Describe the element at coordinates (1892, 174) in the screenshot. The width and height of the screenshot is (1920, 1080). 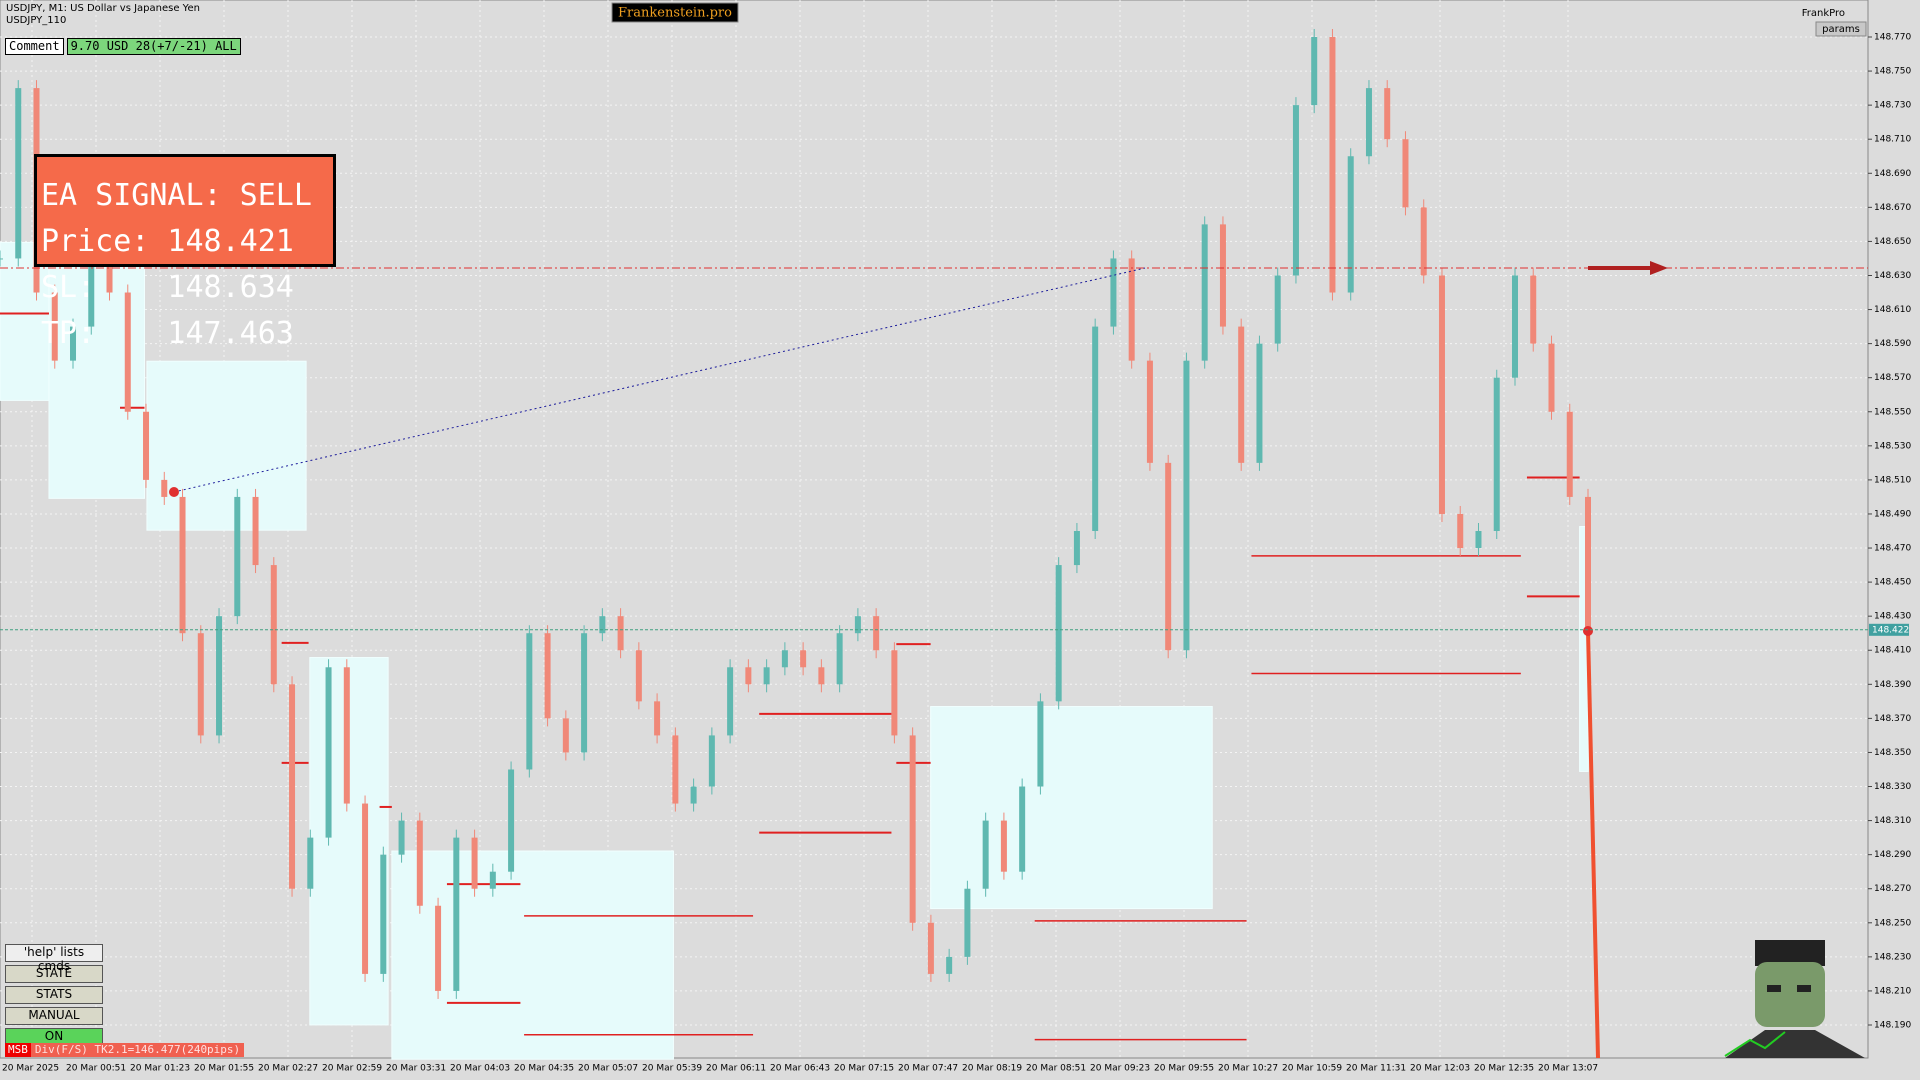
I see `y-tick-label: 148.690` at that location.